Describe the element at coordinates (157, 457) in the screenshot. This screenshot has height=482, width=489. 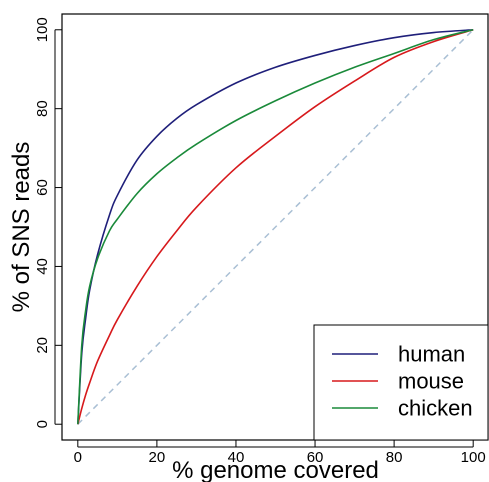
I see `x-tick-label-20: 20` at that location.